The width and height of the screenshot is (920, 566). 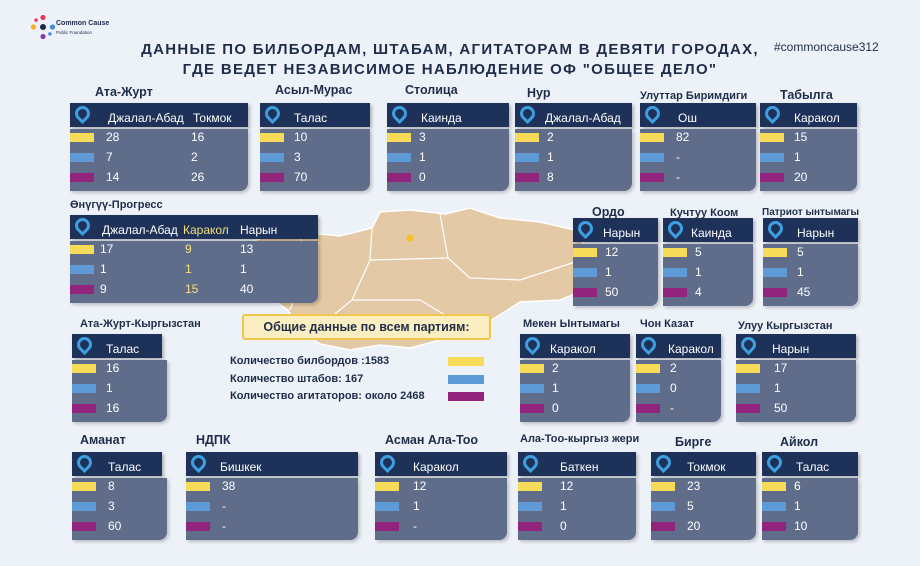 What do you see at coordinates (678, 345) in the screenshot?
I see `city-header: Каракол` at bounding box center [678, 345].